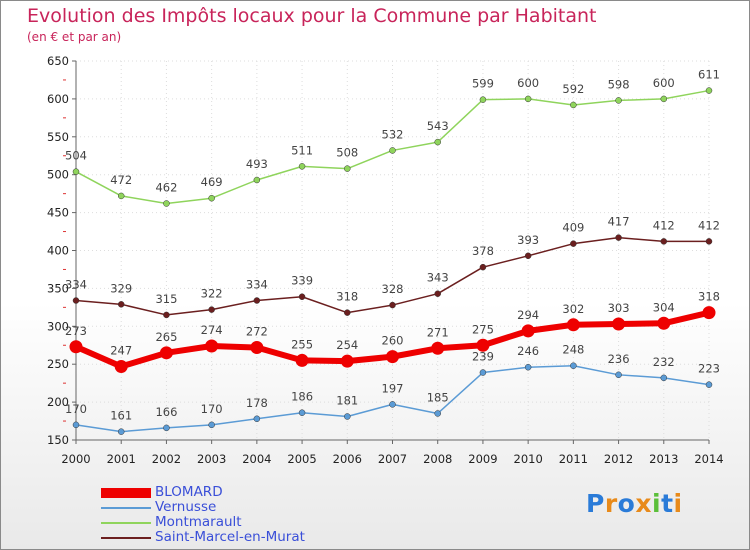 The height and width of the screenshot is (550, 750). I want to click on data-label: 247, so click(121, 350).